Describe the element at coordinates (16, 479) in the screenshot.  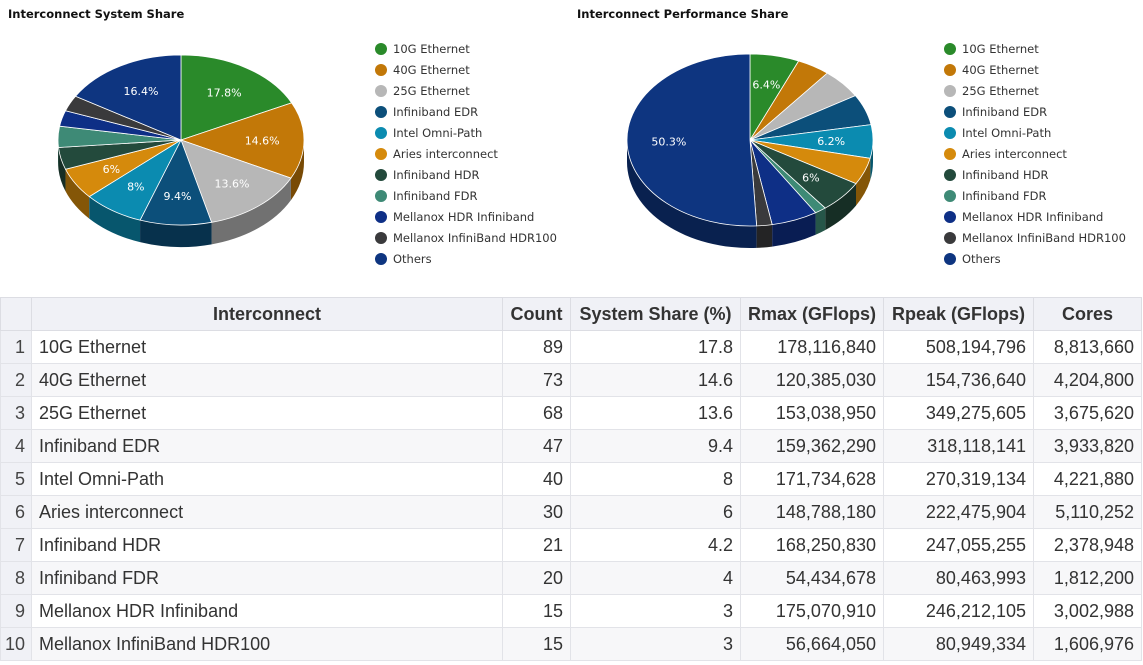
I see `rank-cell: 5` at that location.